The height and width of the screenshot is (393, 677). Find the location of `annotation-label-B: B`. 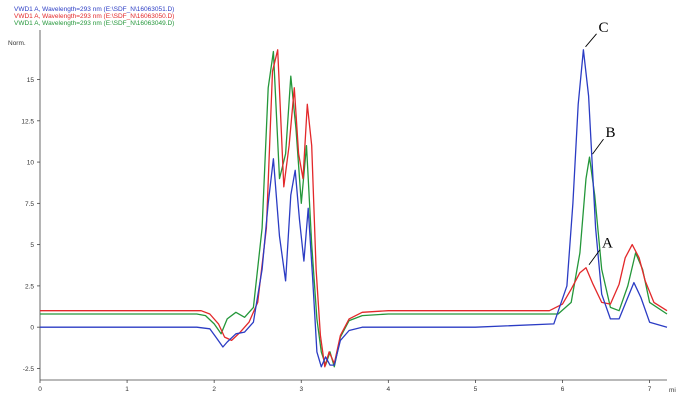

annotation-label-B: B is located at coordinates (610, 133).